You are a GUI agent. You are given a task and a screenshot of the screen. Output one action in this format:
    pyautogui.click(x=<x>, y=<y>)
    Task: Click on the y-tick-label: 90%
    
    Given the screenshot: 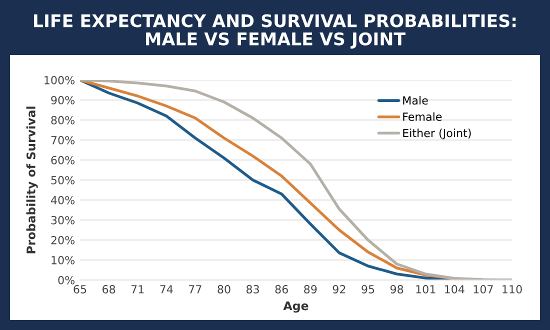 What is the action you would take?
    pyautogui.click(x=63, y=100)
    